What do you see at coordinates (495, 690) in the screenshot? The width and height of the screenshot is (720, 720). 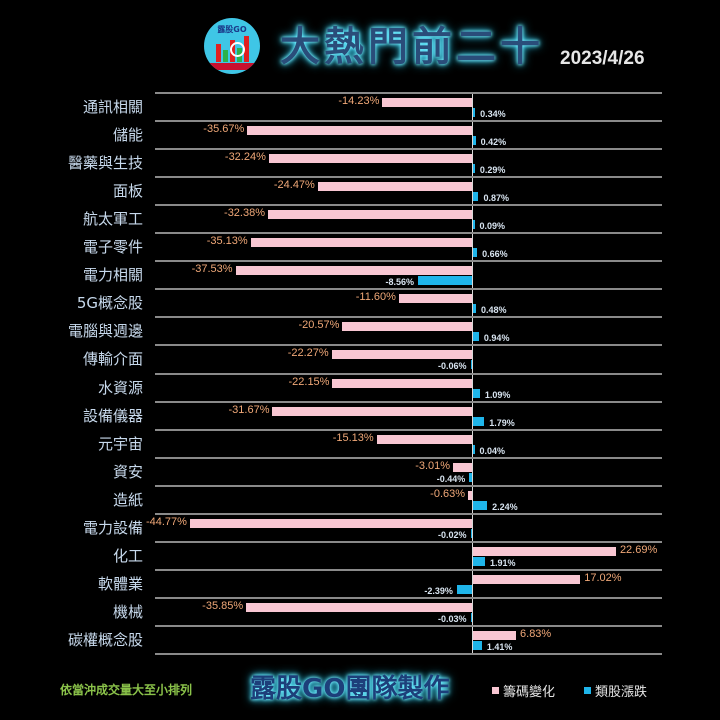 I see `legend-swatch-pink` at bounding box center [495, 690].